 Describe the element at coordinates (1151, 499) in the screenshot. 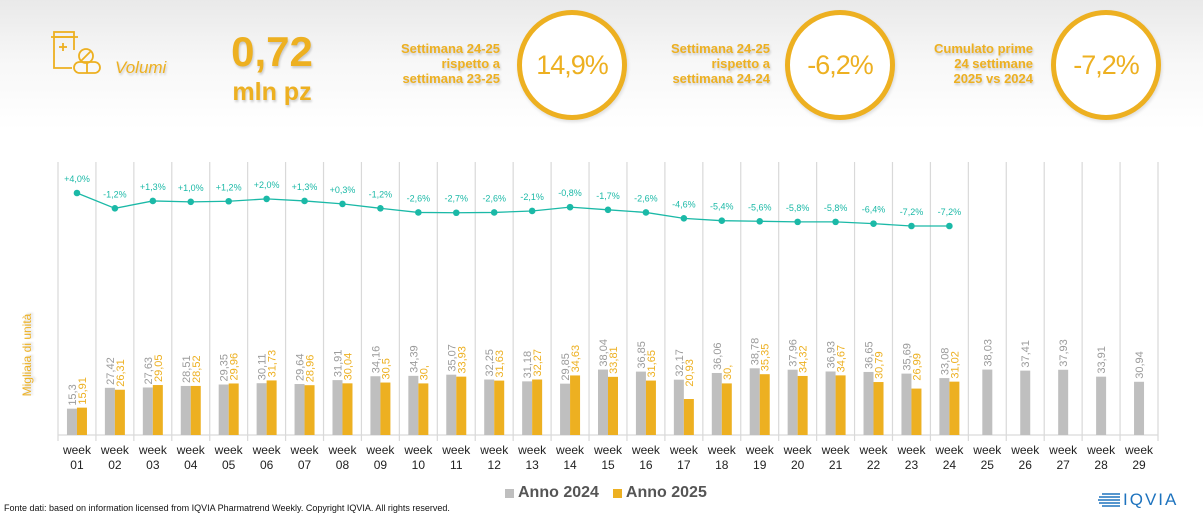

I see `iqvia-logo-text: IQVIA` at that location.